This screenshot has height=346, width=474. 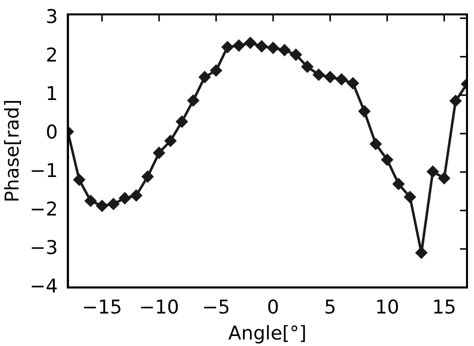 What do you see at coordinates (12, 150) in the screenshot?
I see `y-axis-title: Phase[rad]` at bounding box center [12, 150].